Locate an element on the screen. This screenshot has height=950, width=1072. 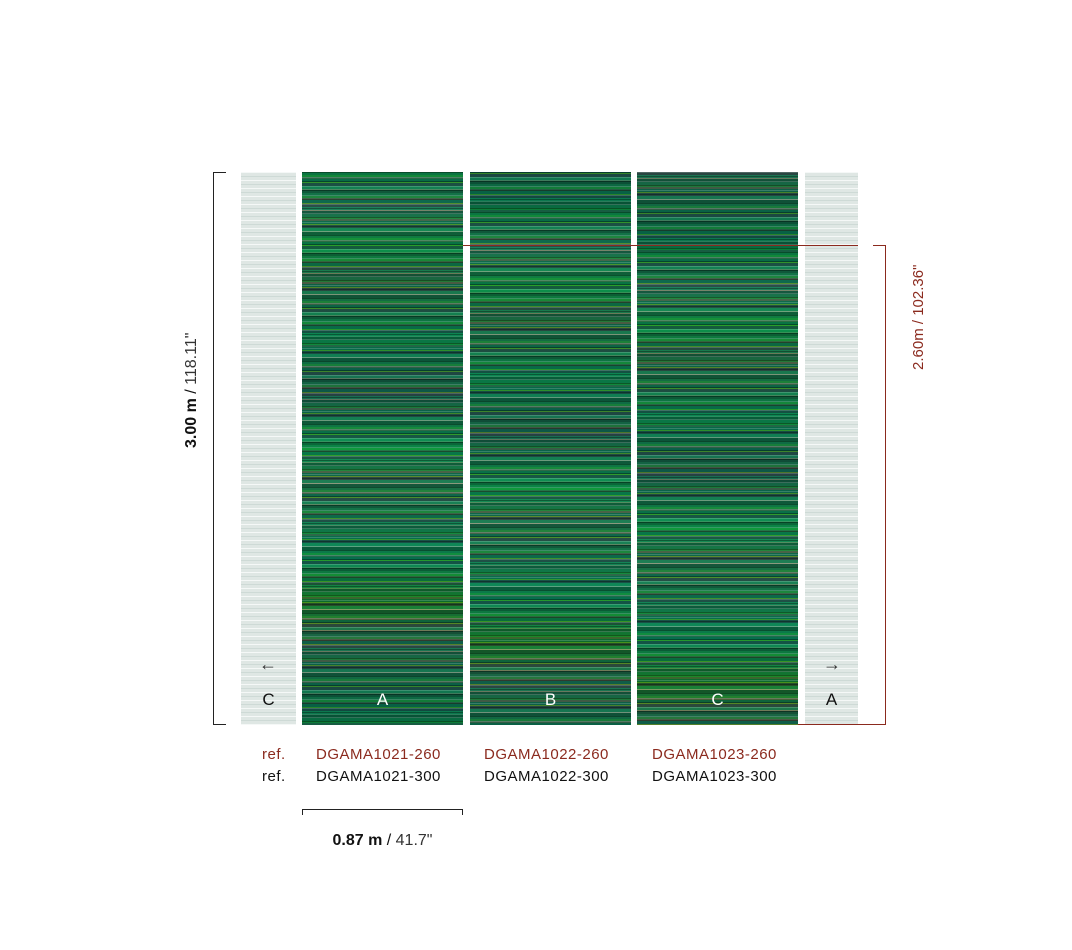
width-imperial: 41.7" is located at coordinates (414, 840).